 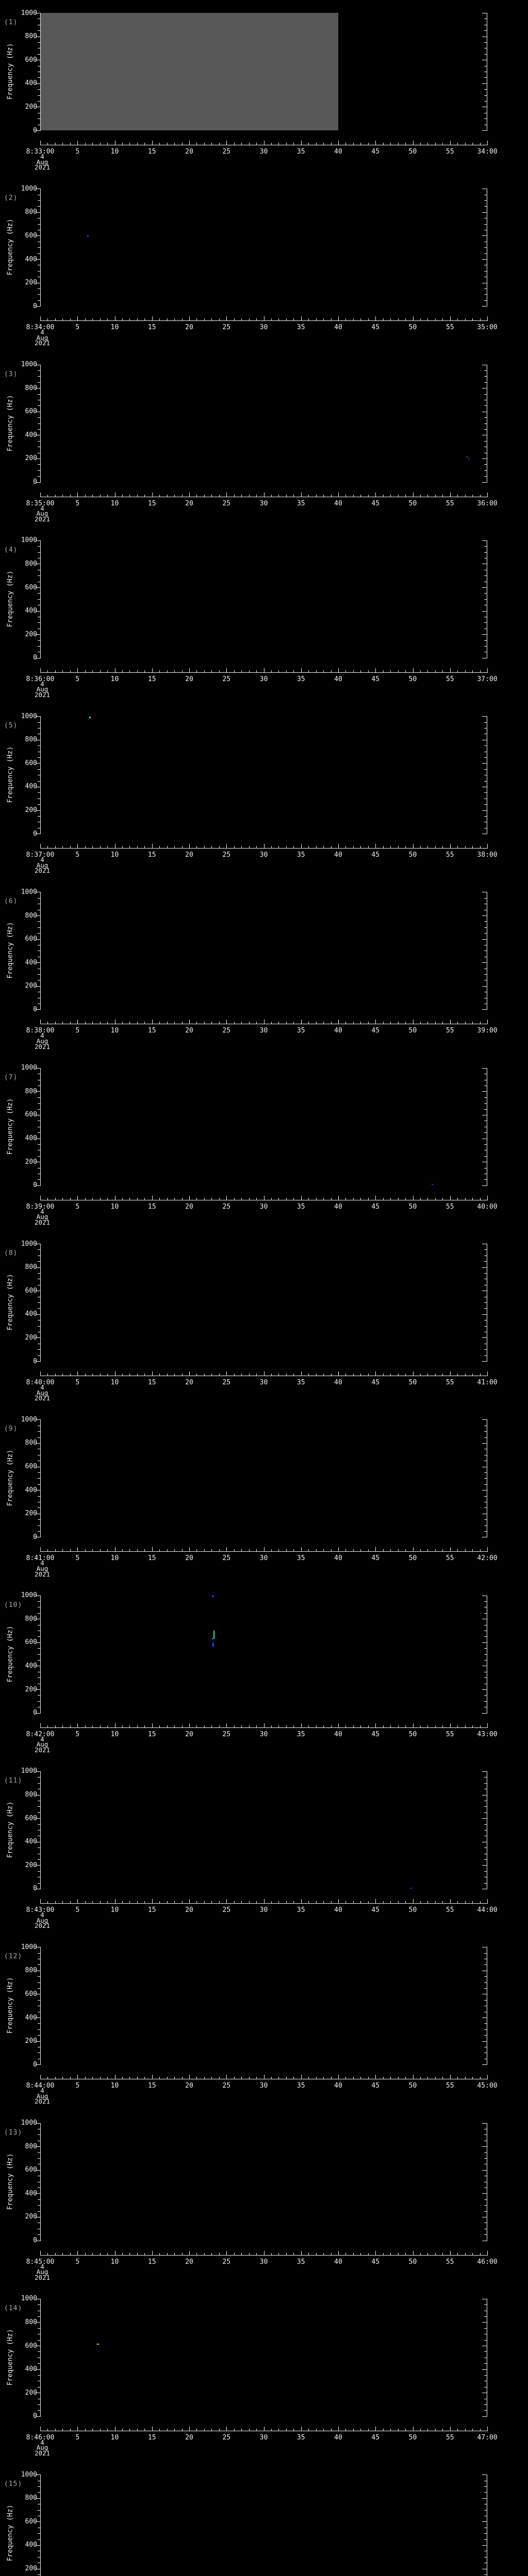 What do you see at coordinates (31, 235) in the screenshot?
I see `y-tick-label: 600` at bounding box center [31, 235].